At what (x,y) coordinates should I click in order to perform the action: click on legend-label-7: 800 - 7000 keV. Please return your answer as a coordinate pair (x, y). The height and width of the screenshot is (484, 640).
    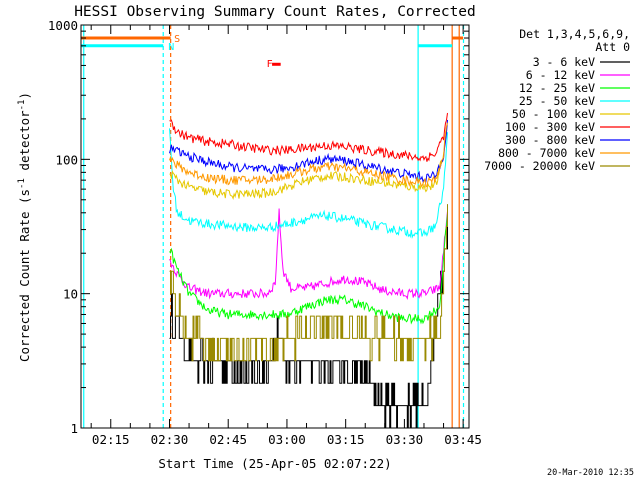
    Looking at the image, I should click on (546, 153).